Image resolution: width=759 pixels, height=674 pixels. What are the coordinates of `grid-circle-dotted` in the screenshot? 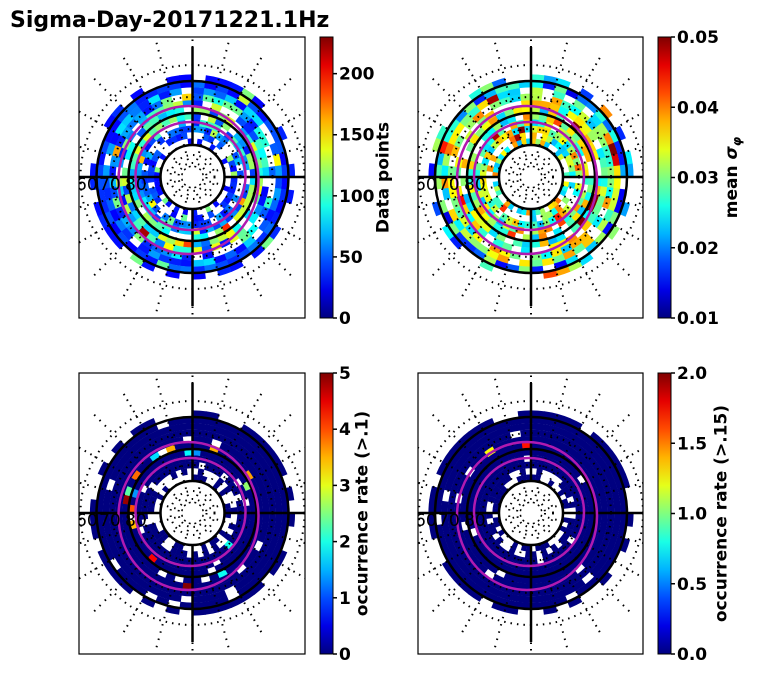 It's located at (192, 177).